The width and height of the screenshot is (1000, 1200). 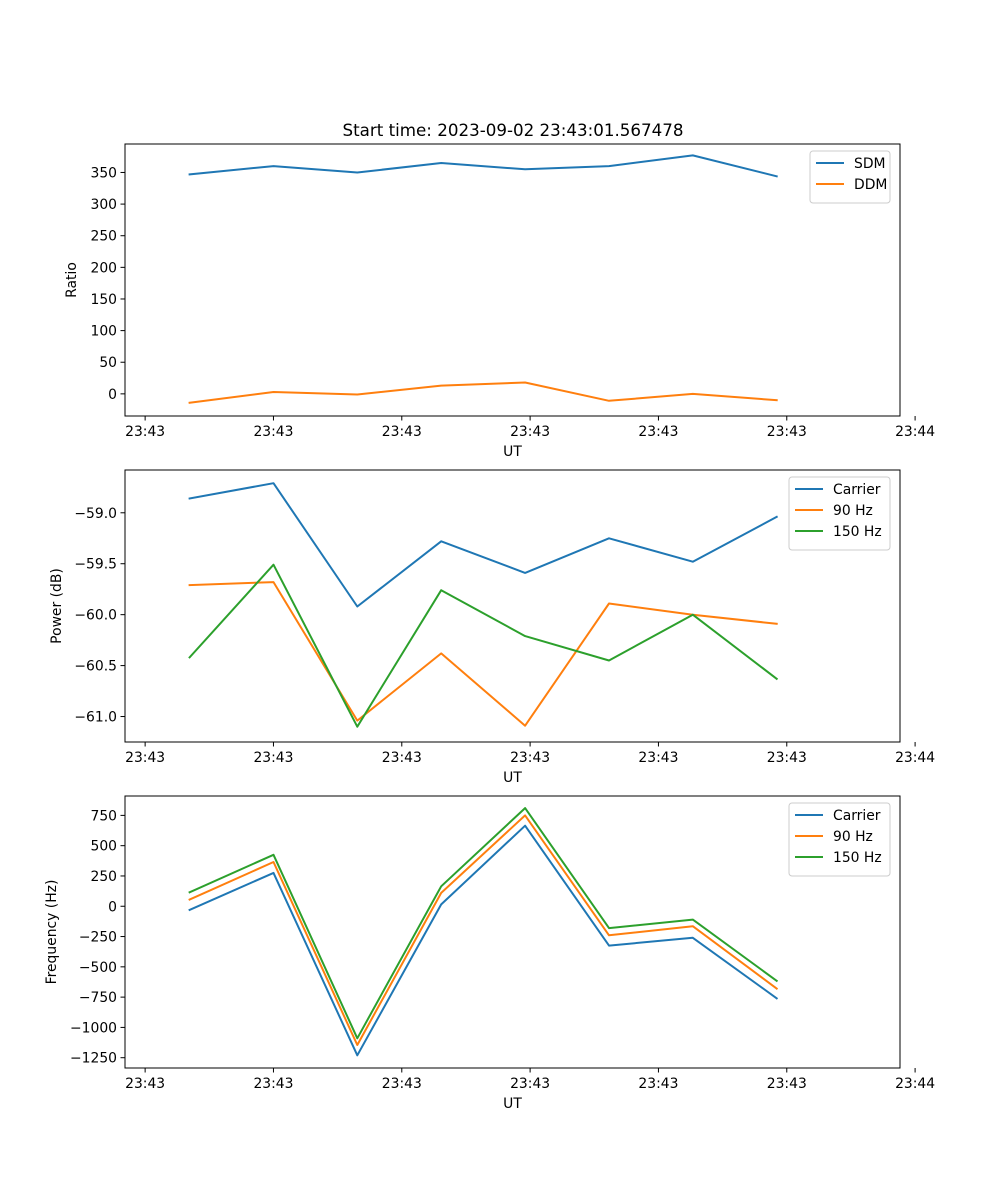 I want to click on legend-label: DDM, so click(x=870, y=185).